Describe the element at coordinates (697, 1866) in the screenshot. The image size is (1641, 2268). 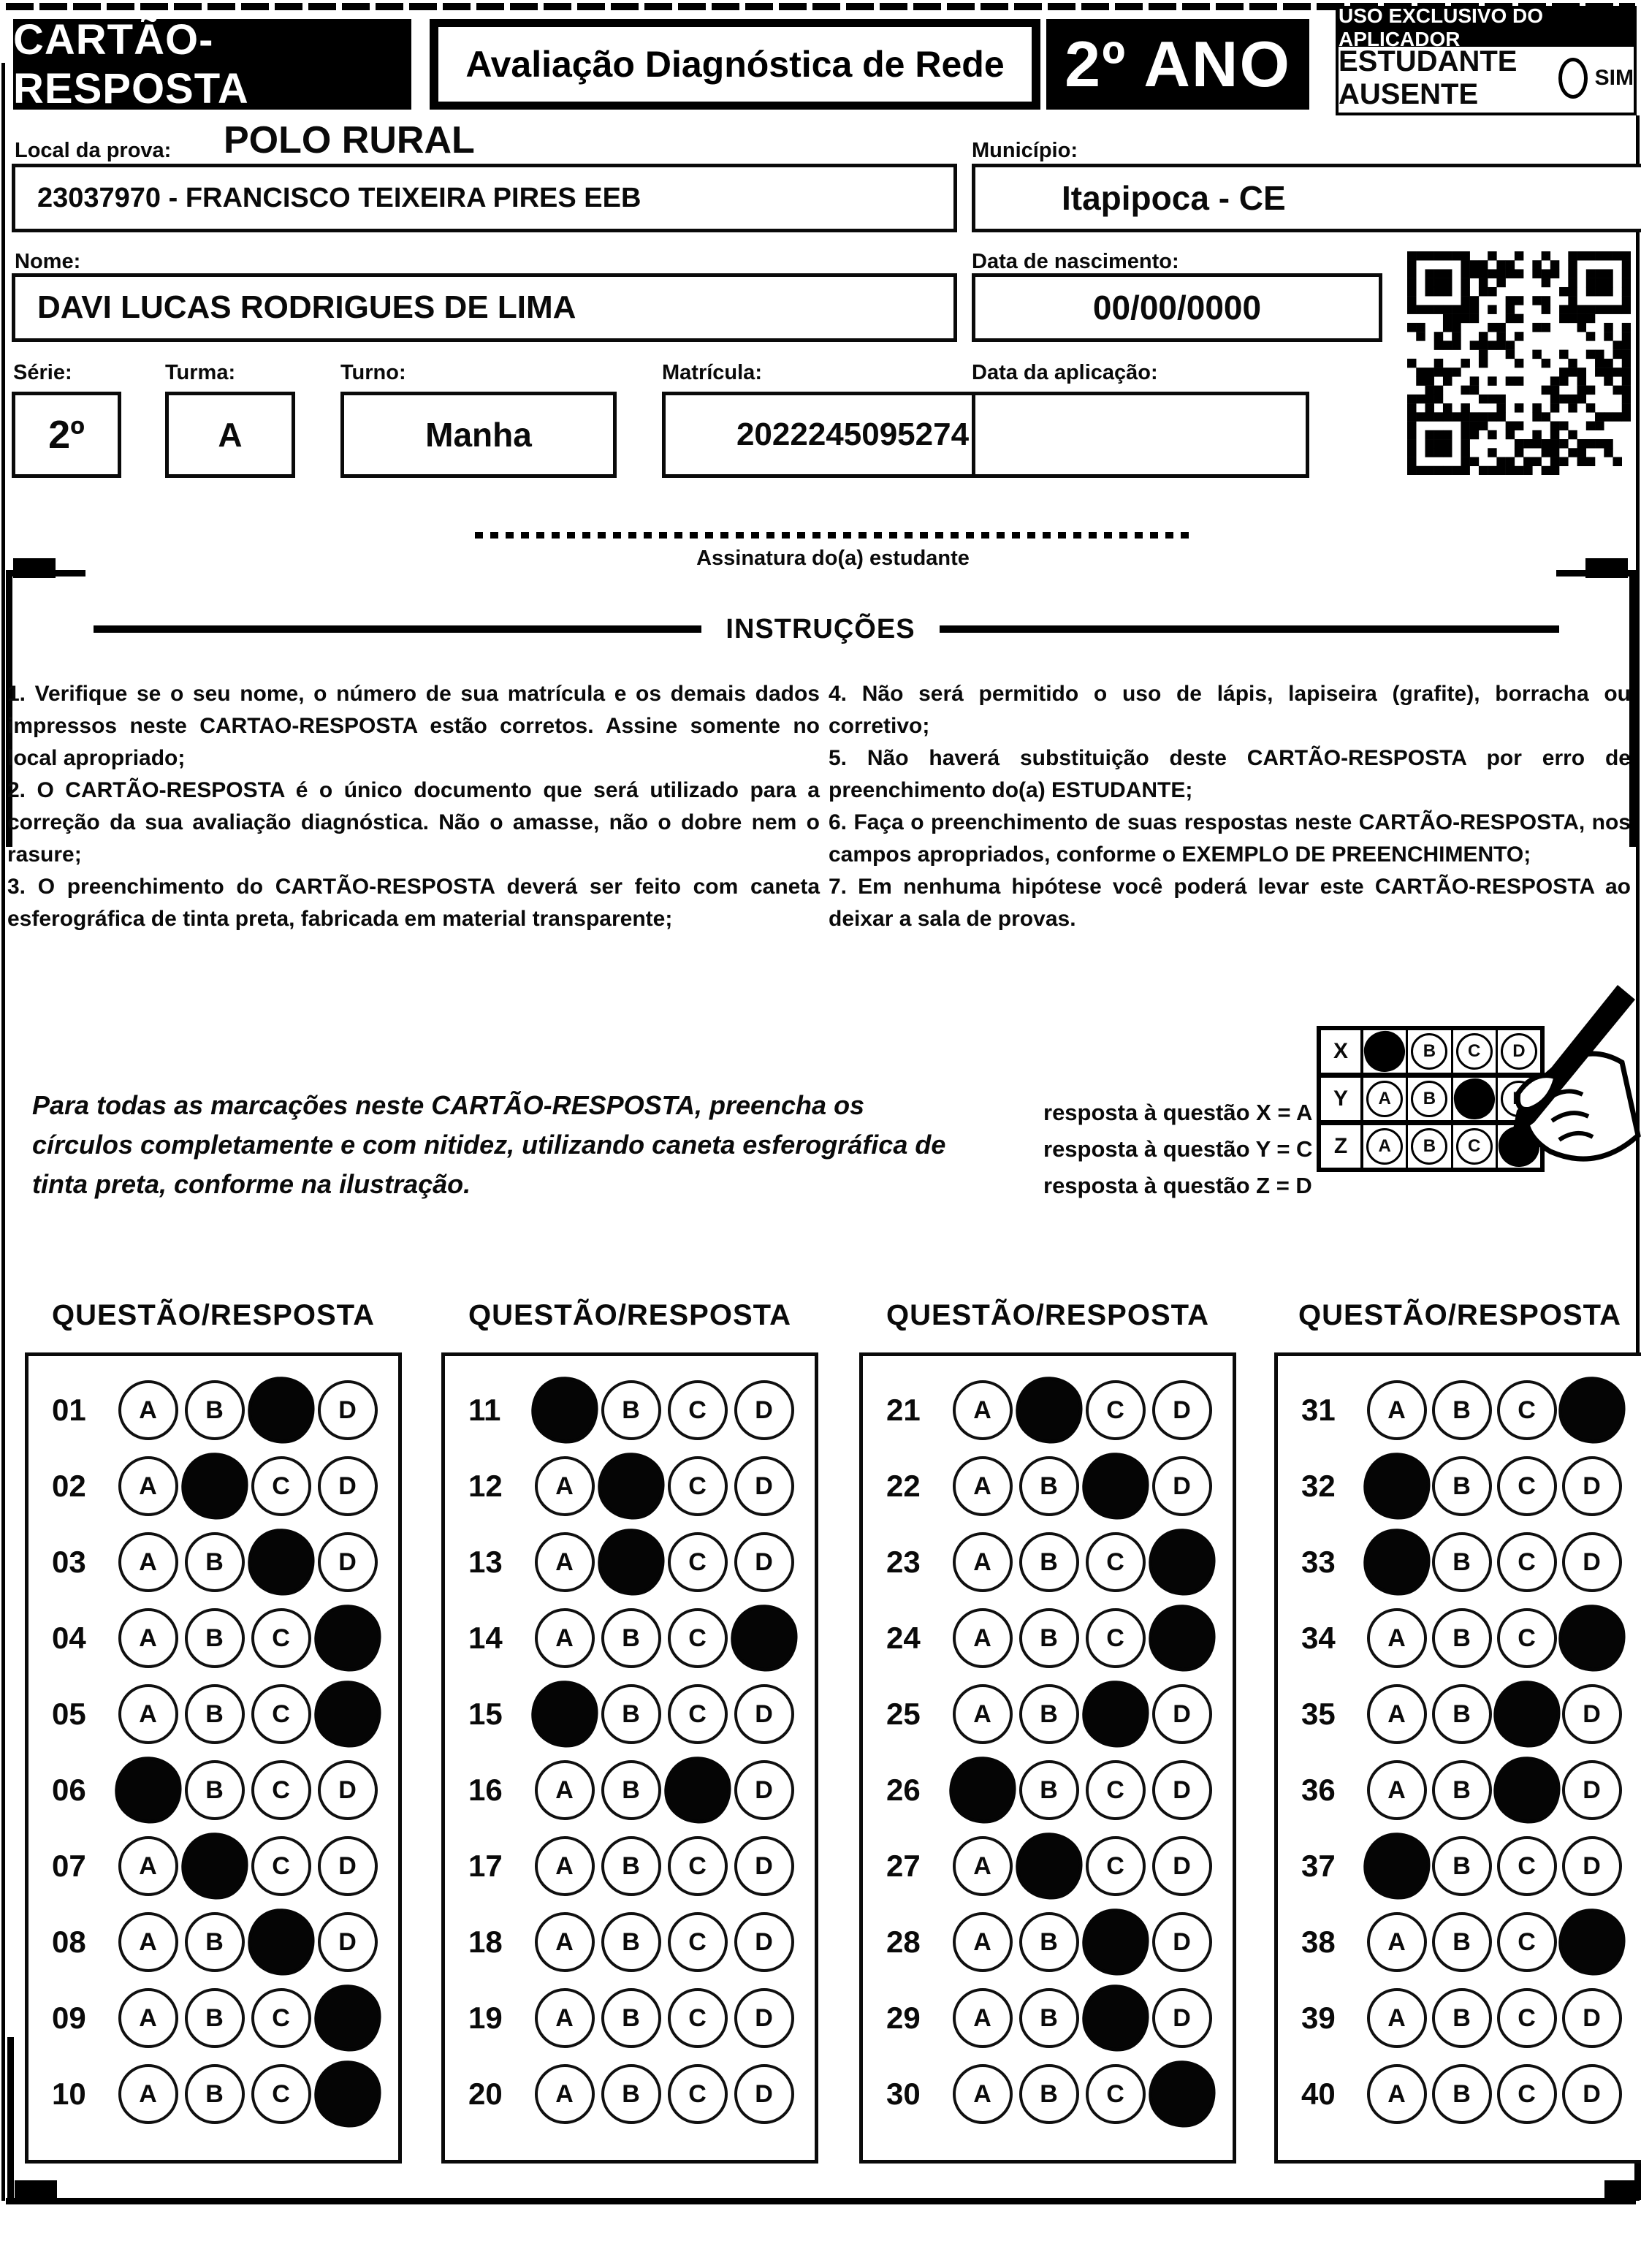
I see `bubble-q17-C: C` at that location.